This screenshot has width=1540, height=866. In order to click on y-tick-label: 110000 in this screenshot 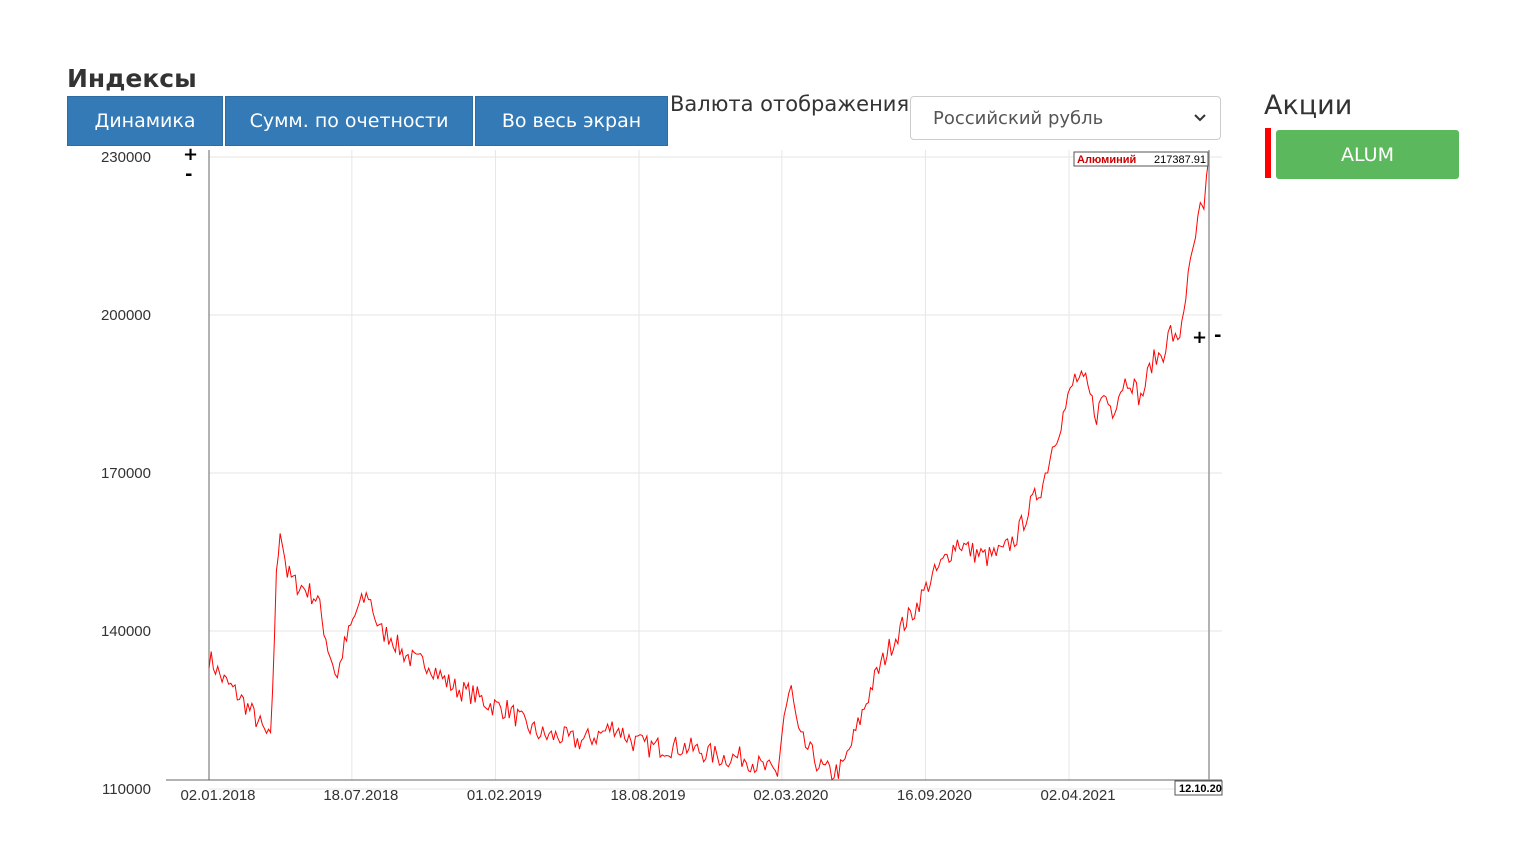, I will do `click(126, 789)`.